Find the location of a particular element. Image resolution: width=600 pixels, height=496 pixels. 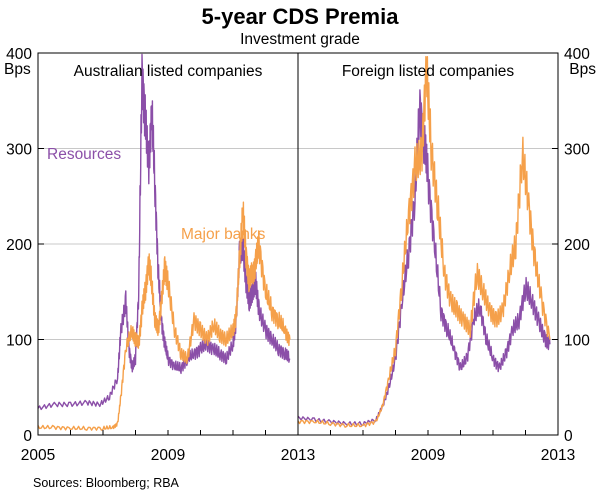

panel-title-australian: Australian listed companies is located at coordinates (168, 71).